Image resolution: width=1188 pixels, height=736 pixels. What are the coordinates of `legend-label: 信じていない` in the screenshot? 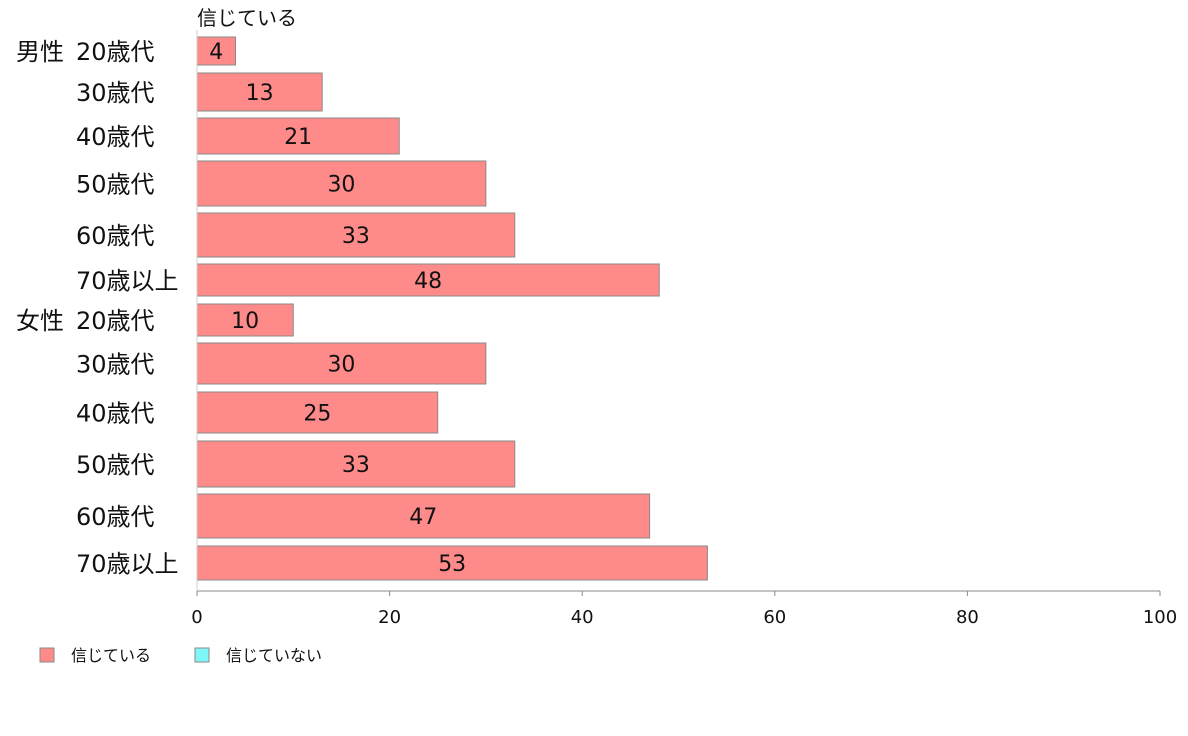 It's located at (274, 655).